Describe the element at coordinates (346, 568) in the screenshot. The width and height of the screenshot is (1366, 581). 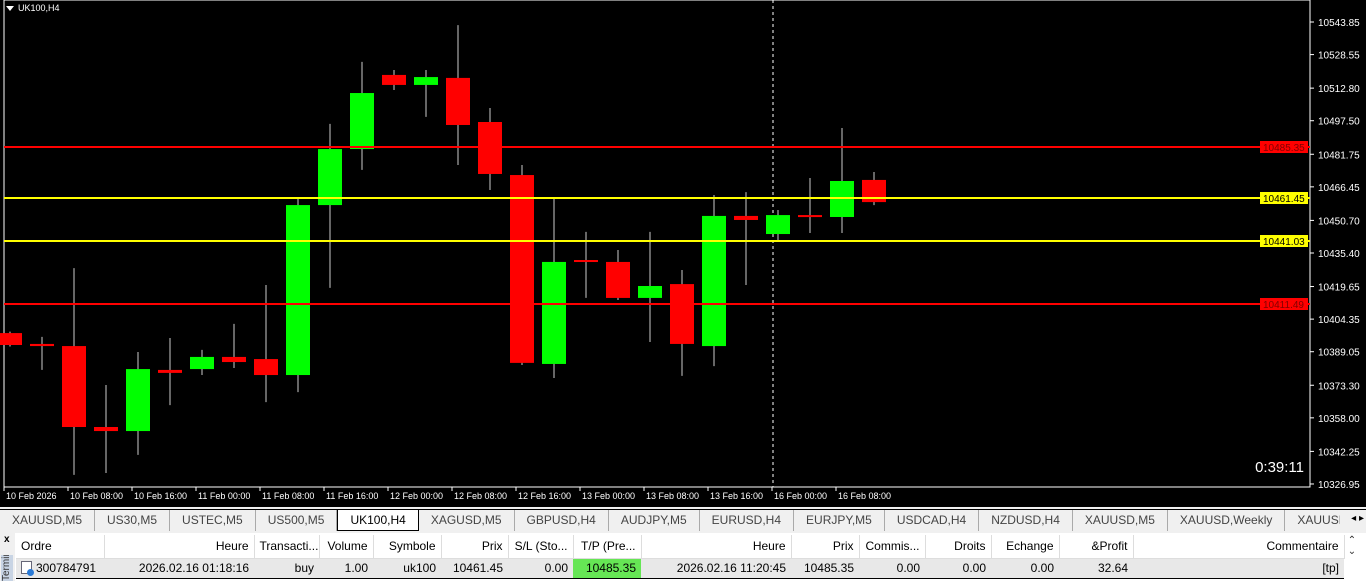
I see `table-cell: 1.00` at that location.